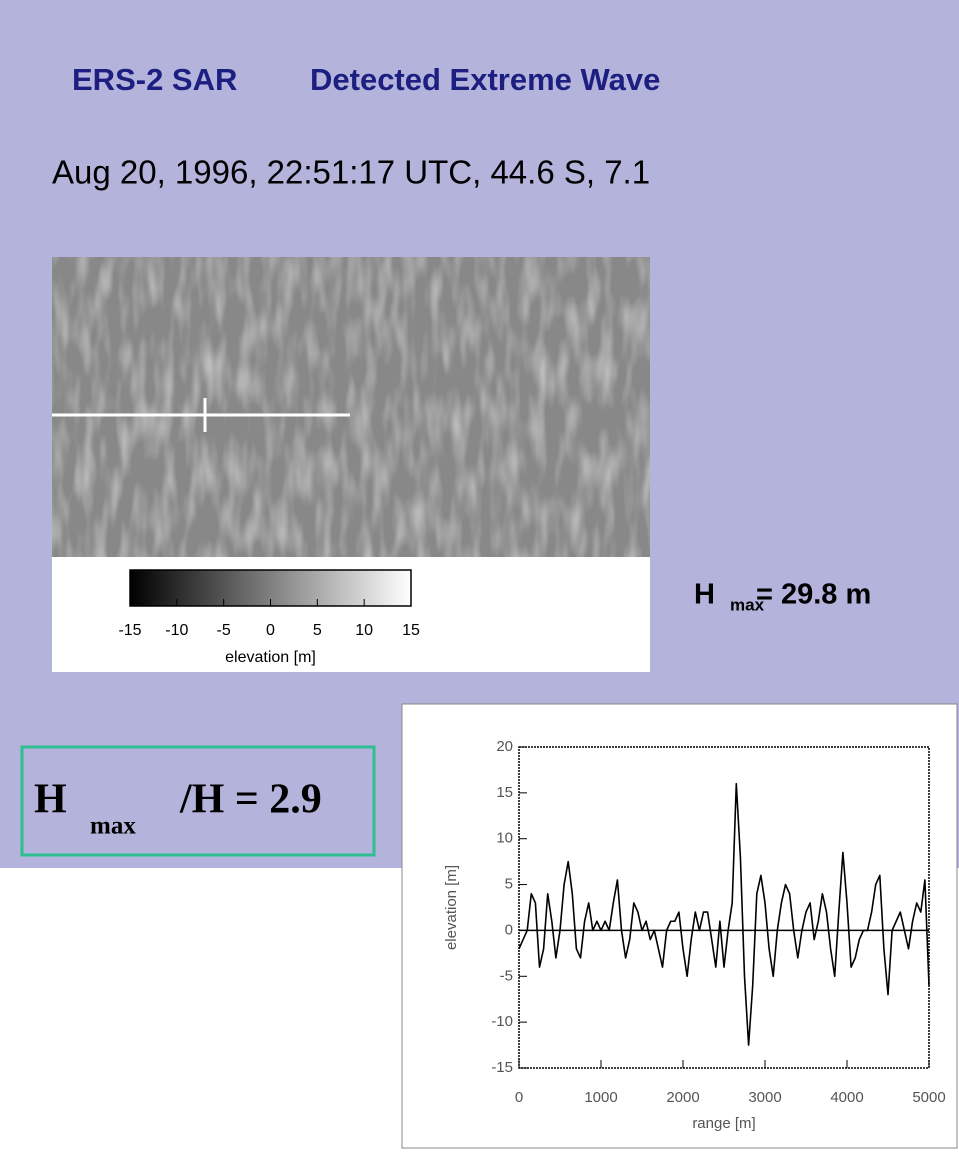  What do you see at coordinates (506, 975) in the screenshot?
I see `y-tick-label: -5` at bounding box center [506, 975].